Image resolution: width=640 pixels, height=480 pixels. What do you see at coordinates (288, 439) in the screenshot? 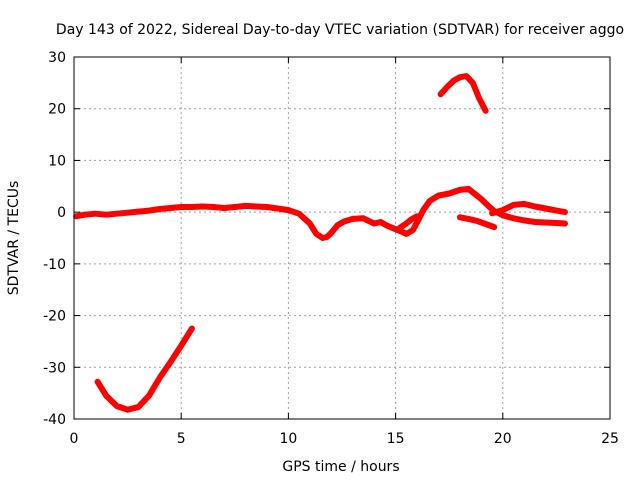
I see `x-tick-label: 10` at bounding box center [288, 439].